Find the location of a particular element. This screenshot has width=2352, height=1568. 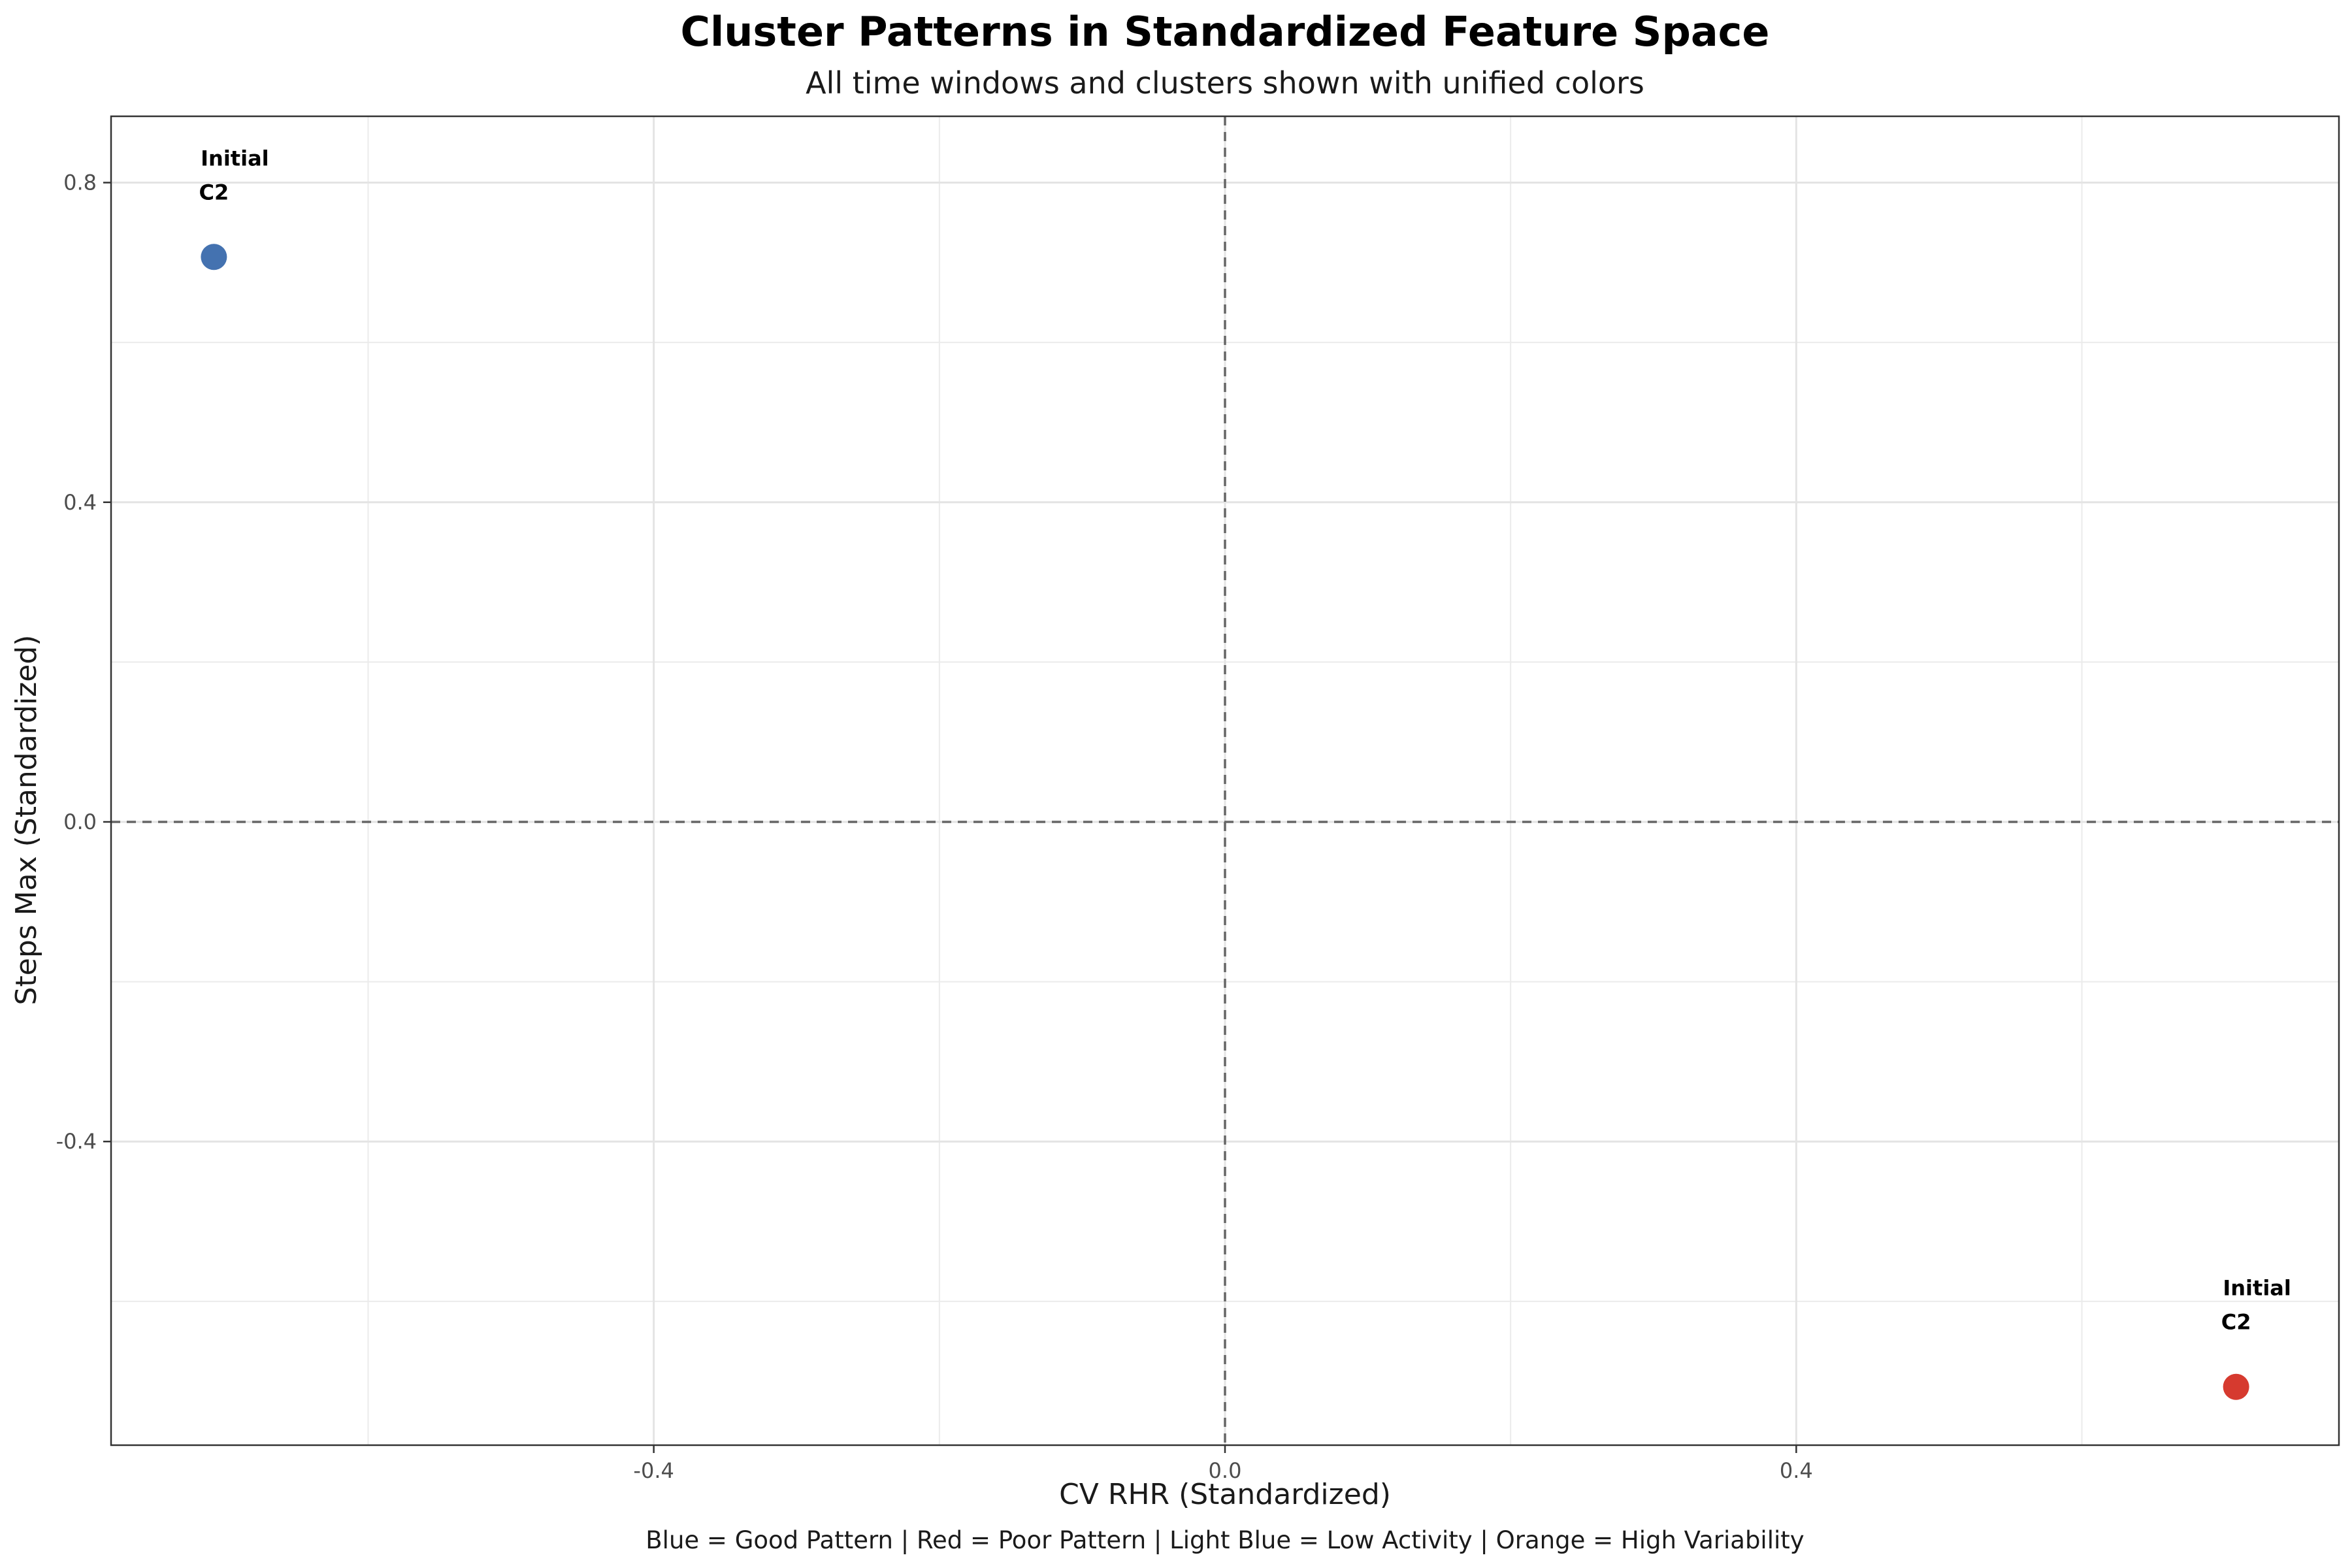

y-tick-label: 0.8 is located at coordinates (80, 183).